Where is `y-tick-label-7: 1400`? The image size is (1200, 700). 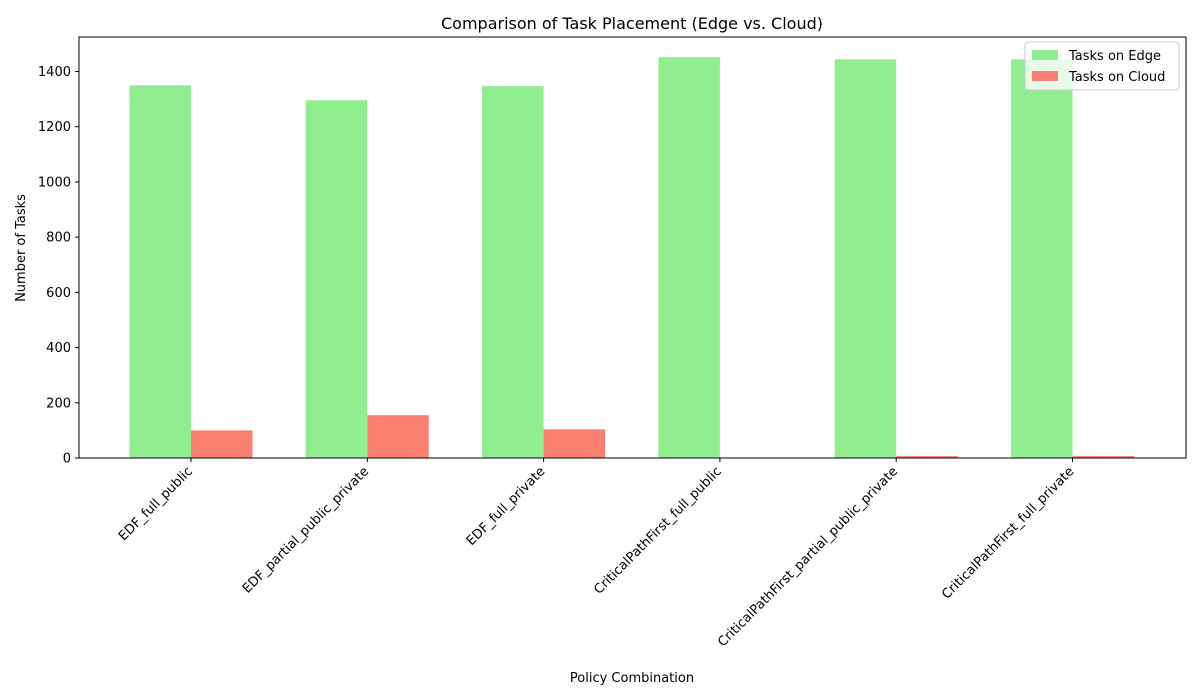
y-tick-label-7: 1400 is located at coordinates (54, 72).